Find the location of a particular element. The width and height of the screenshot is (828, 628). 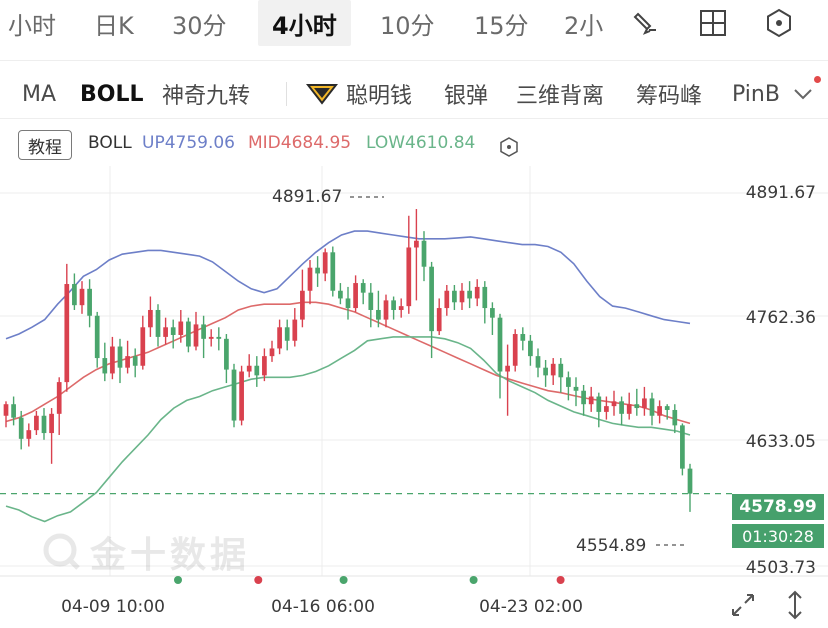

draw-pen-icon is located at coordinates (645, 23).